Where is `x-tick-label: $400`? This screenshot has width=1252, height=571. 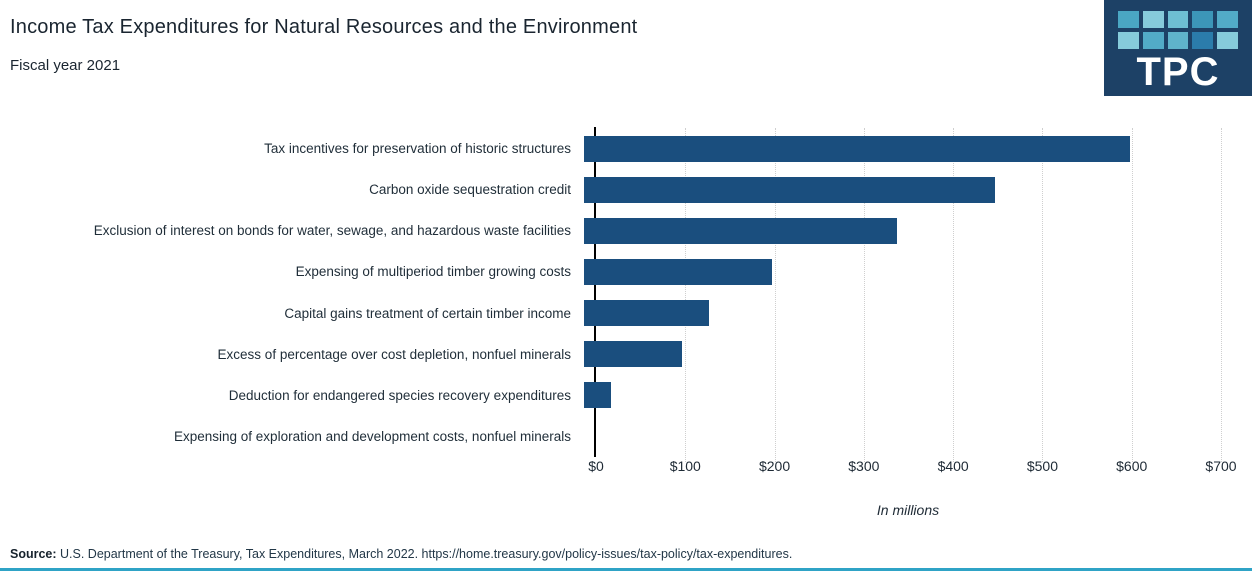 x-tick-label: $400 is located at coordinates (953, 466).